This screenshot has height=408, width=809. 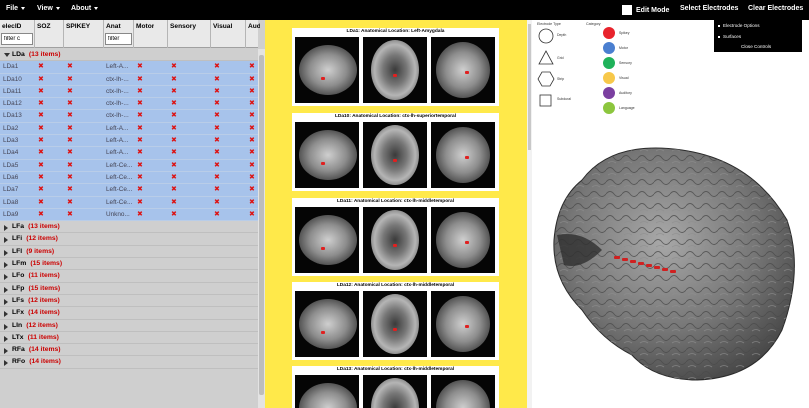 I want to click on group-row: LFm (15 items), so click(x=129, y=264).